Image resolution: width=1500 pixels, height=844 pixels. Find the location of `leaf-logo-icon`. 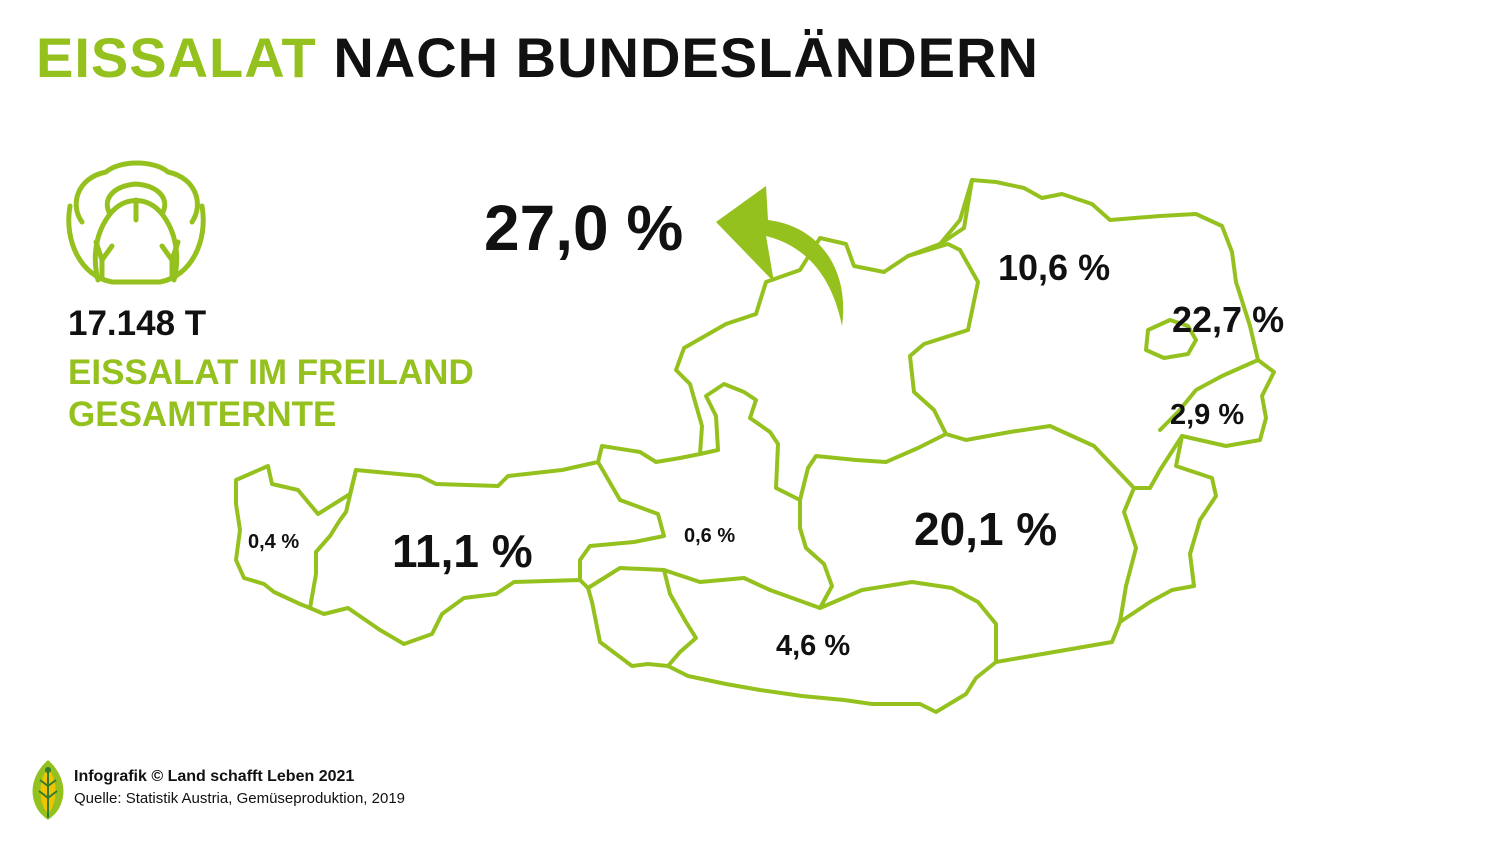

leaf-logo-icon is located at coordinates (48, 790).